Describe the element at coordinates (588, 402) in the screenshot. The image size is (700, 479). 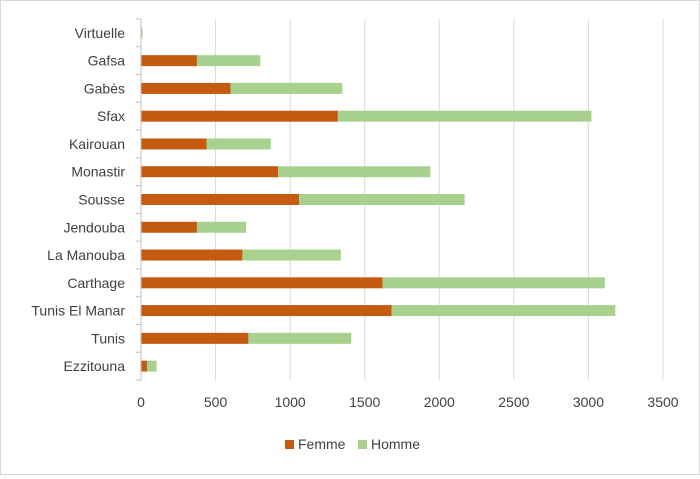
I see `x-tick-label-3000: 3000` at that location.